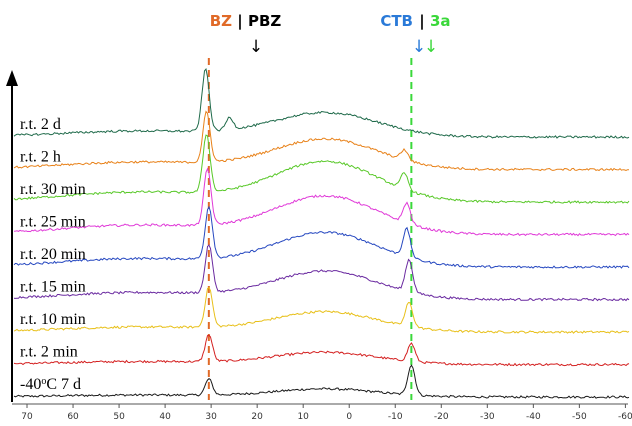 Image resolution: width=632 pixels, height=426 pixels. What do you see at coordinates (440, 21) in the screenshot?
I see `annotation-3a: 3a` at bounding box center [440, 21].